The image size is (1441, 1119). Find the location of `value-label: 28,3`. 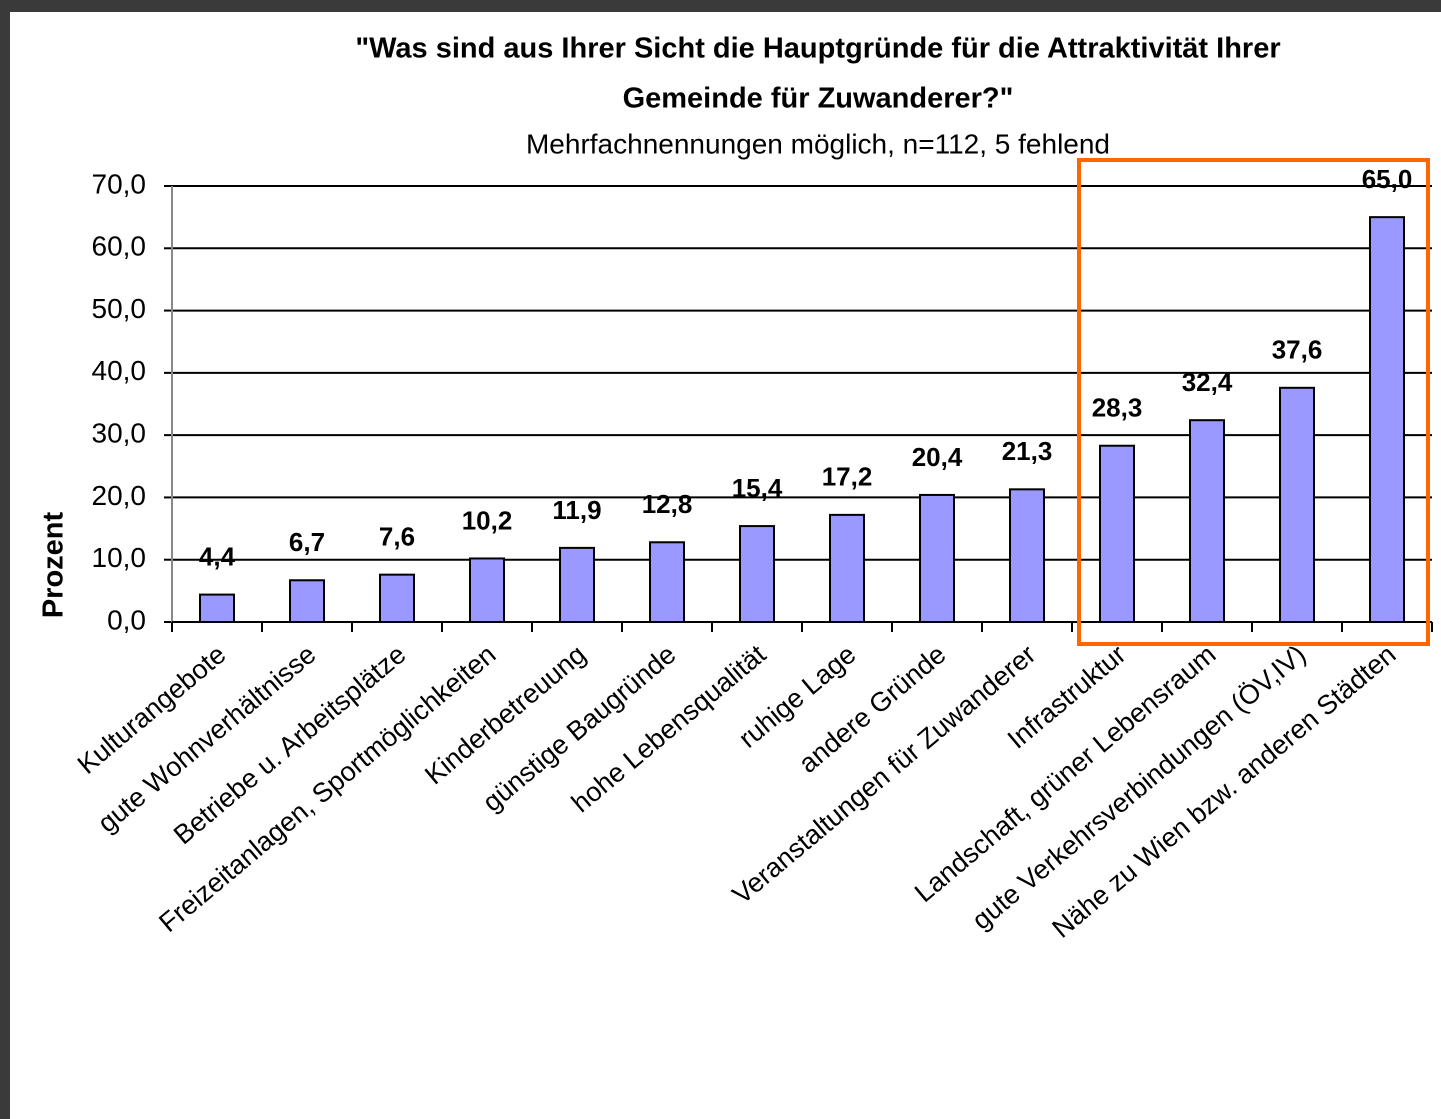

value-label: 28,3 is located at coordinates (1117, 408).